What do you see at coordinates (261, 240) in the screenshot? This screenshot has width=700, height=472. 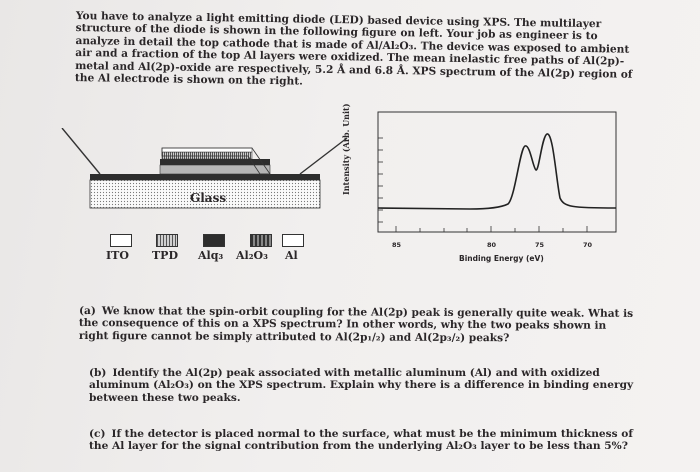 I see `legend-swatch-al2o3` at bounding box center [261, 240].